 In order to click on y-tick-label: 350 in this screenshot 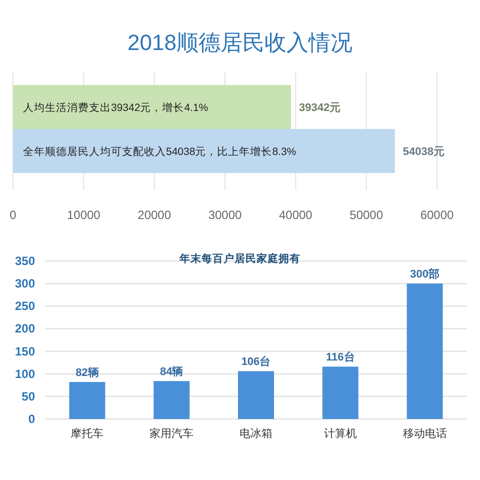, I will do `click(25, 261)`.